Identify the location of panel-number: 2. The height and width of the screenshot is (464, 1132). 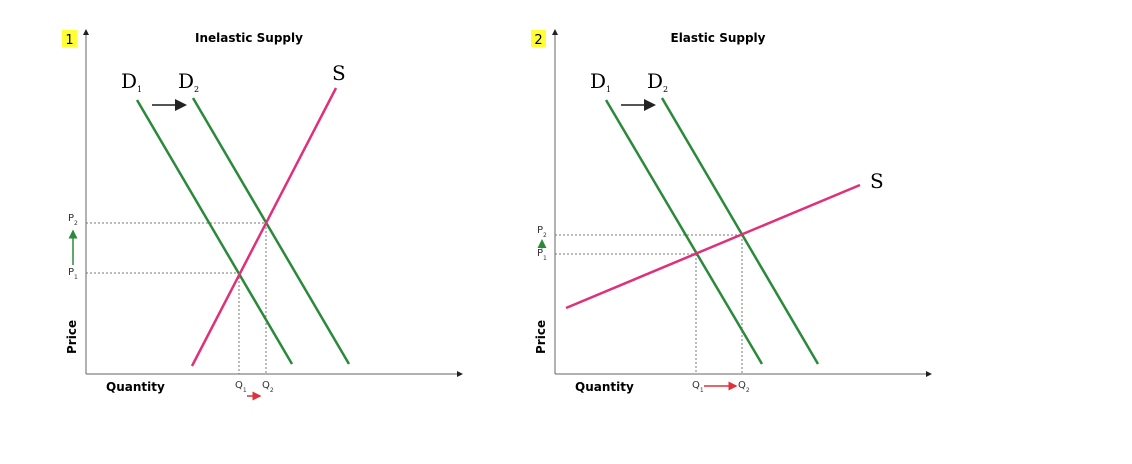
(538, 40).